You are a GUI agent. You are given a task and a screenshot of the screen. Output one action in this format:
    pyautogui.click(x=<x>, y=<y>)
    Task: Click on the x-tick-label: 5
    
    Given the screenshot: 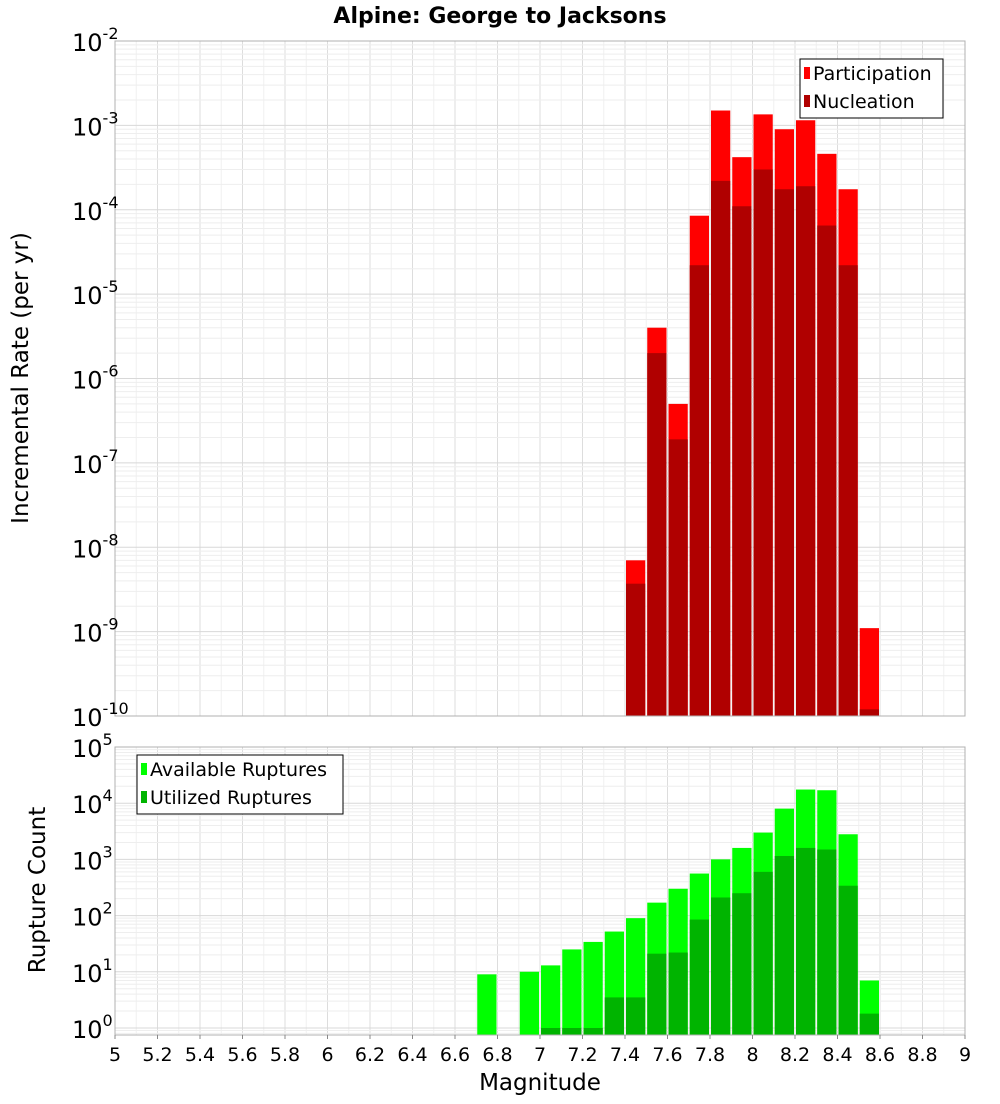 What is the action you would take?
    pyautogui.click(x=115, y=1055)
    